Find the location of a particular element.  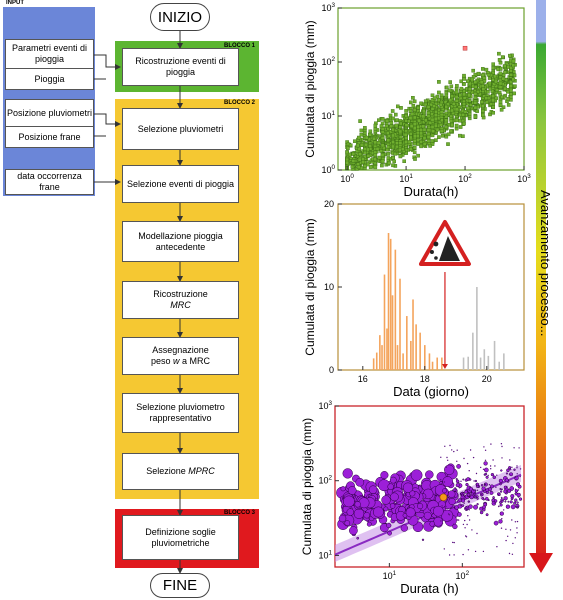

input-landslide-date: data occorrenza frane is located at coordinates (49, 182).